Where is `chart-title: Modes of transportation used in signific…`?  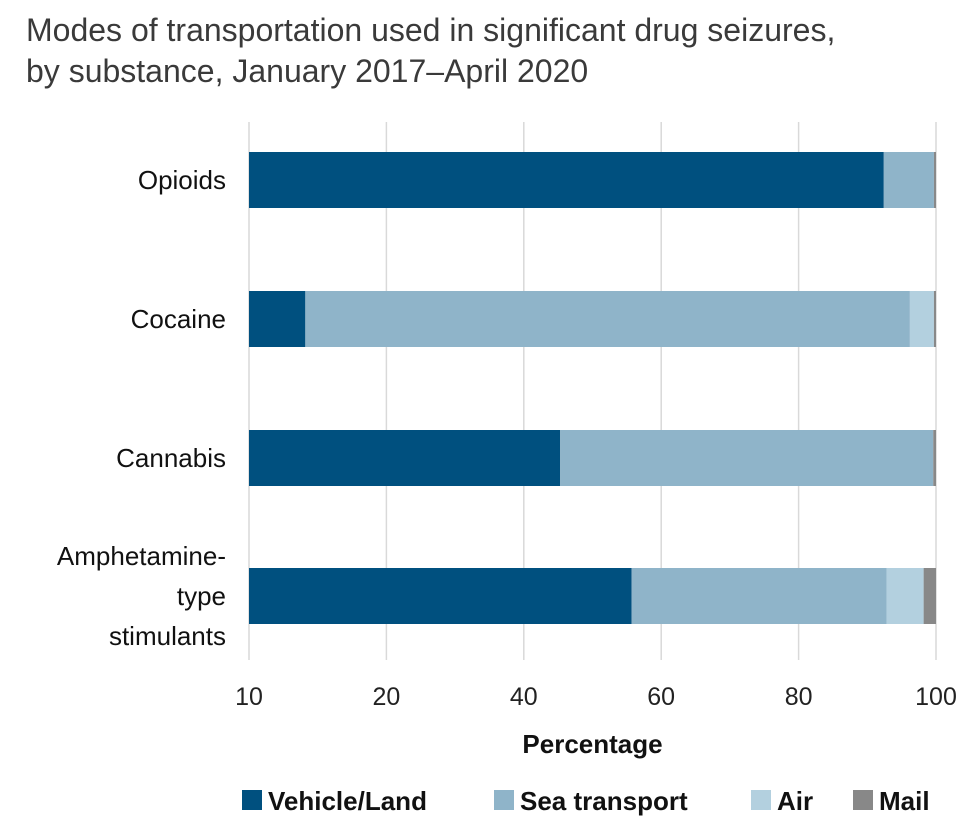
chart-title: Modes of transportation used in signific… is located at coordinates (430, 51).